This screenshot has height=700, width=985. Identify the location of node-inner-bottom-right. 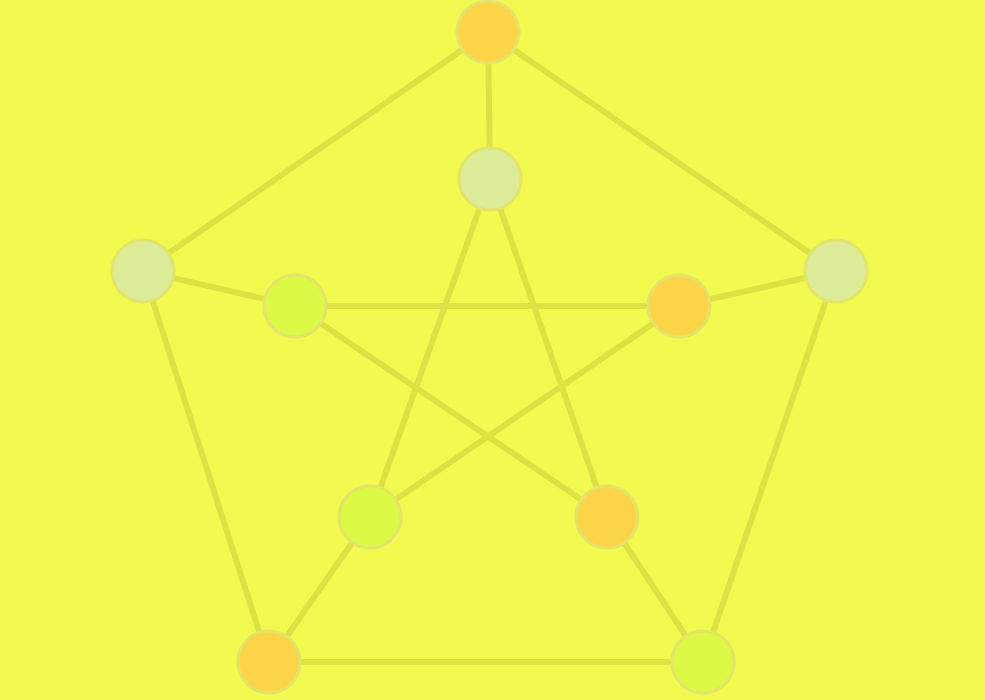
(607, 517).